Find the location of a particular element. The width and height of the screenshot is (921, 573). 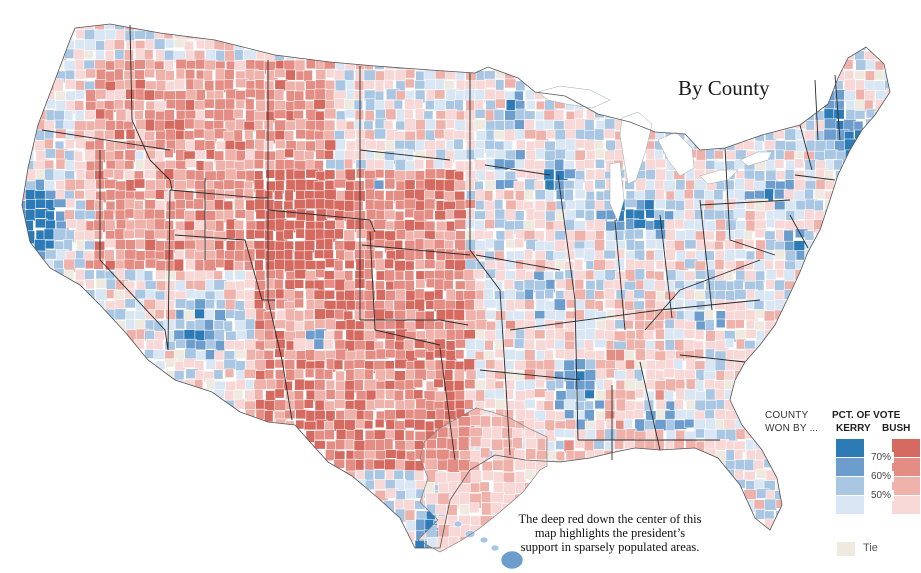

lake is located at coordinates (756, 159).